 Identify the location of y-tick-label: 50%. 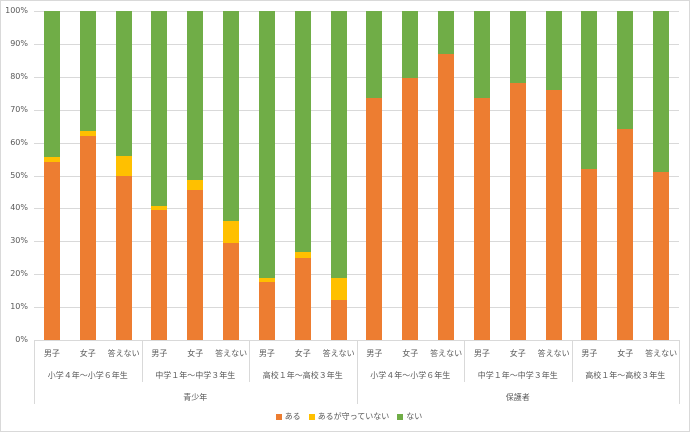
(19, 175).